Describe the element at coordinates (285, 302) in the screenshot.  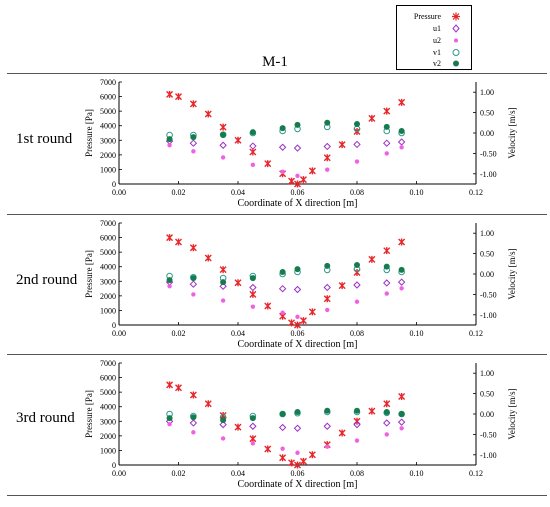
I see `series-u2` at that location.